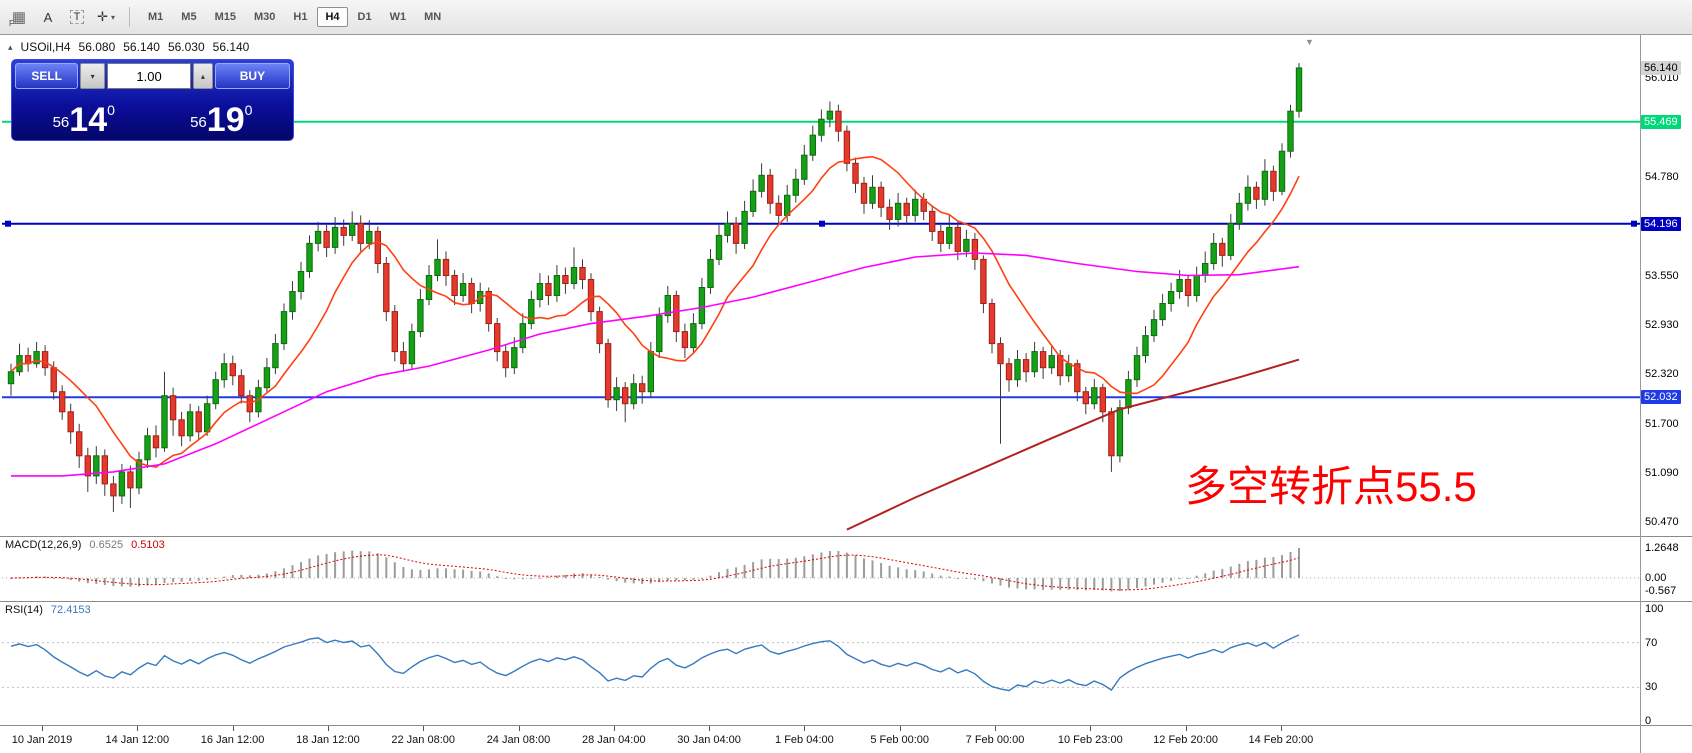  I want to click on ohlc-close: 56.140, so click(231, 47).